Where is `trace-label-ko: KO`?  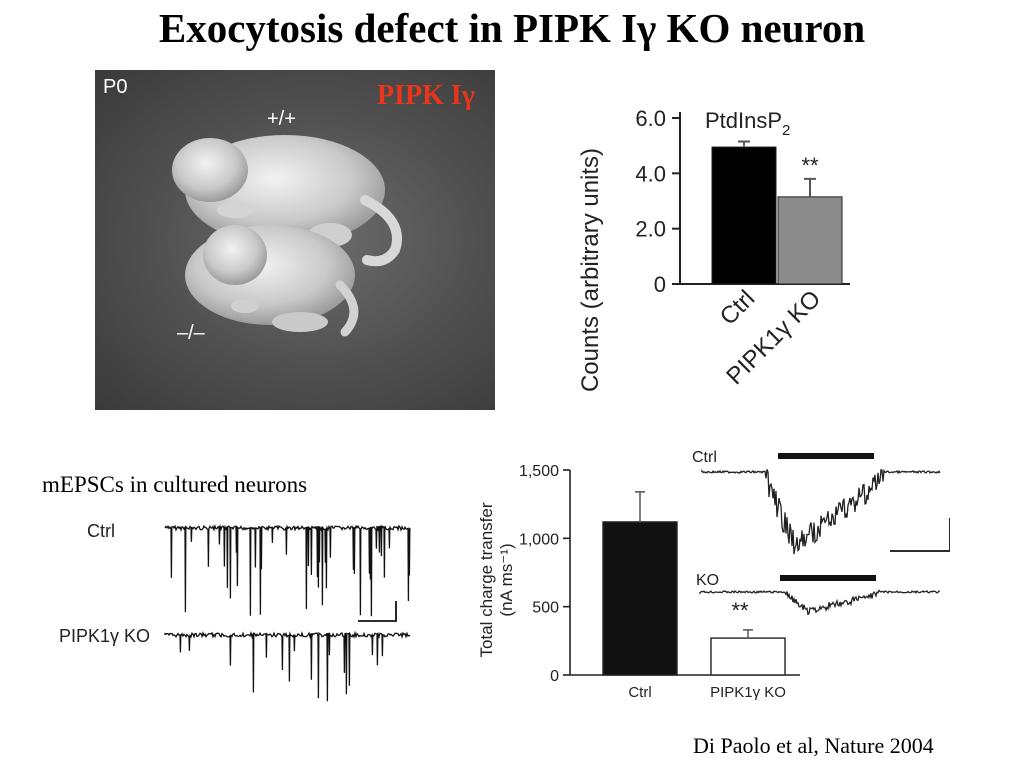 trace-label-ko: KO is located at coordinates (707, 580).